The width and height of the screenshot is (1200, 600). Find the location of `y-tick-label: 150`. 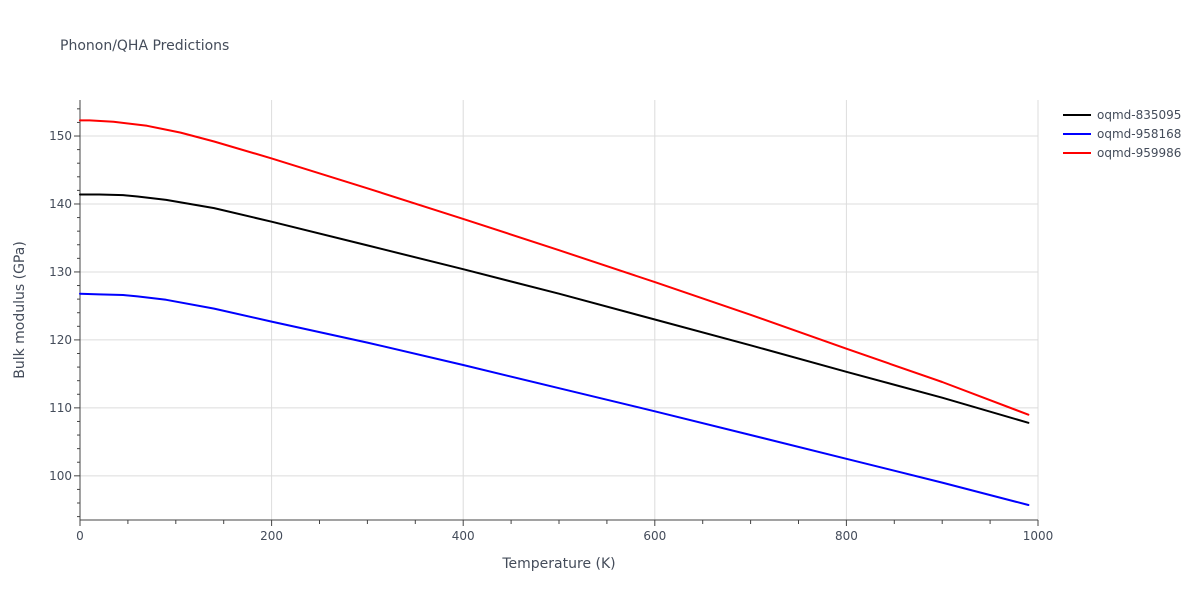

y-tick-label: 150 is located at coordinates (60, 136).